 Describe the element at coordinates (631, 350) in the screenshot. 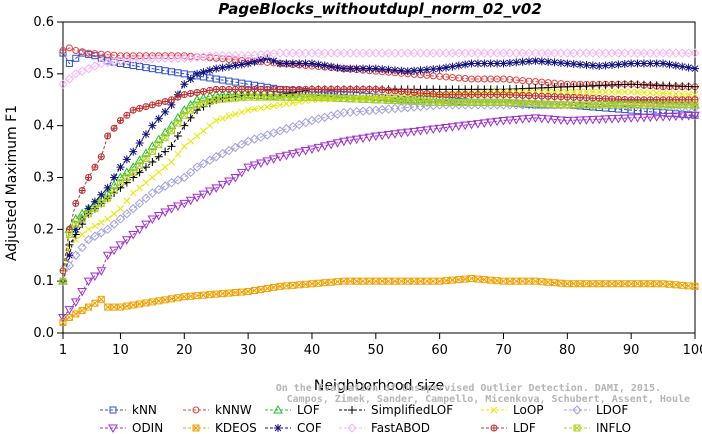

I see `x-tick-label: 90` at that location.